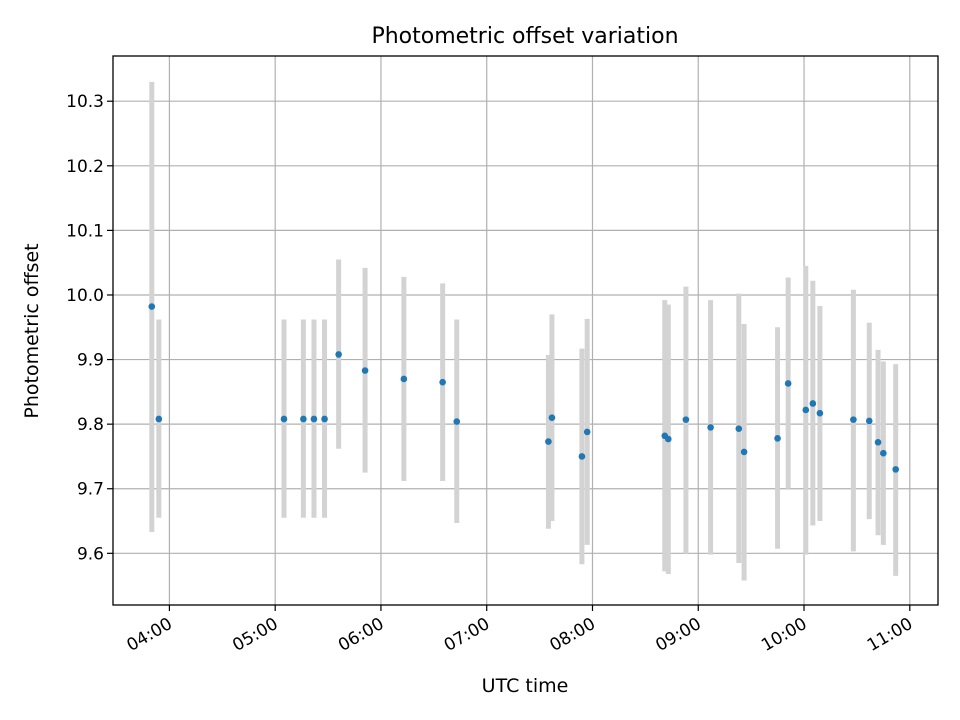  Describe the element at coordinates (85, 102) in the screenshot. I see `y-tick-label: 10.3` at that location.